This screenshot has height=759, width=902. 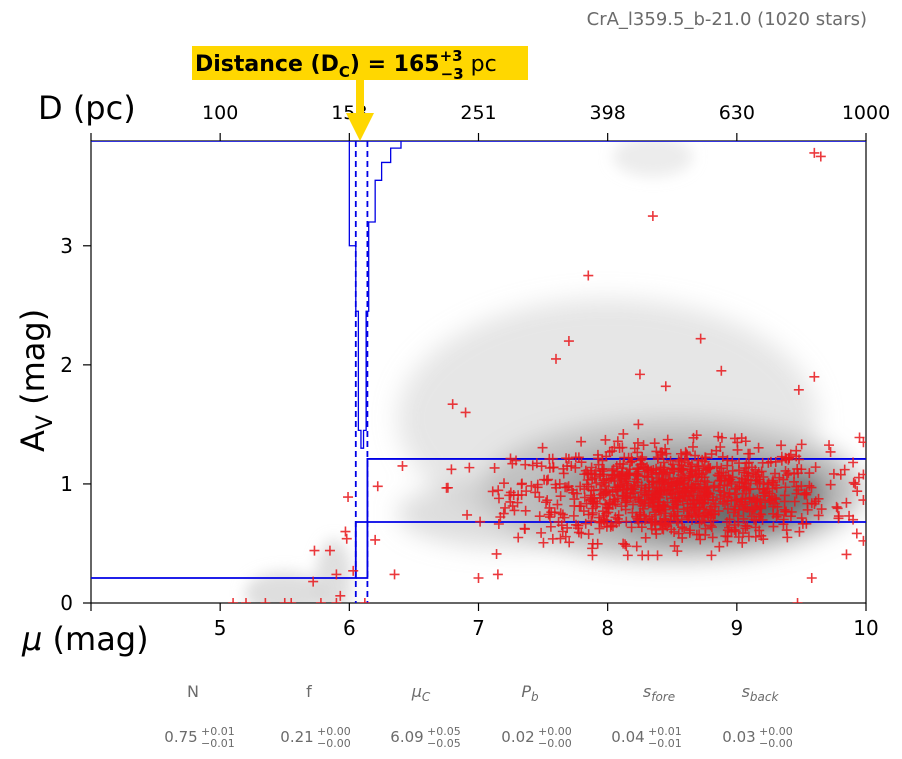 What do you see at coordinates (180, 737) in the screenshot?
I see `param-value: 0.75` at bounding box center [180, 737].